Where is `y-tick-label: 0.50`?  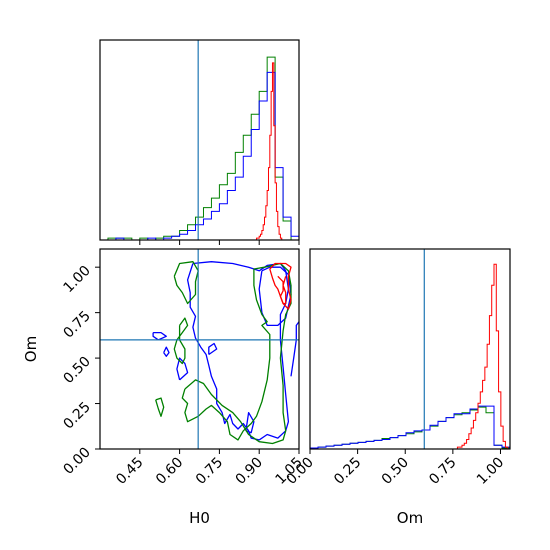
y-tick-label: 0.50 is located at coordinates (76, 370).